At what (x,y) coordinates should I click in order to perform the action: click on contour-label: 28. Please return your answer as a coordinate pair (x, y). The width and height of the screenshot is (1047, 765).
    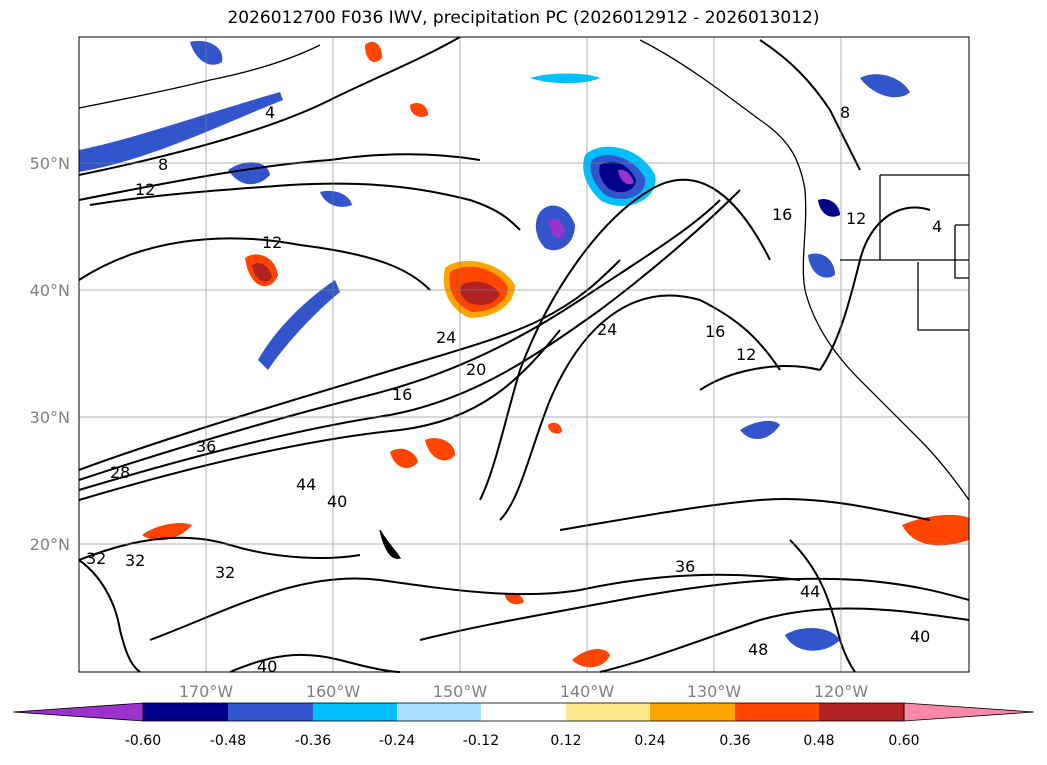
    Looking at the image, I should click on (120, 472).